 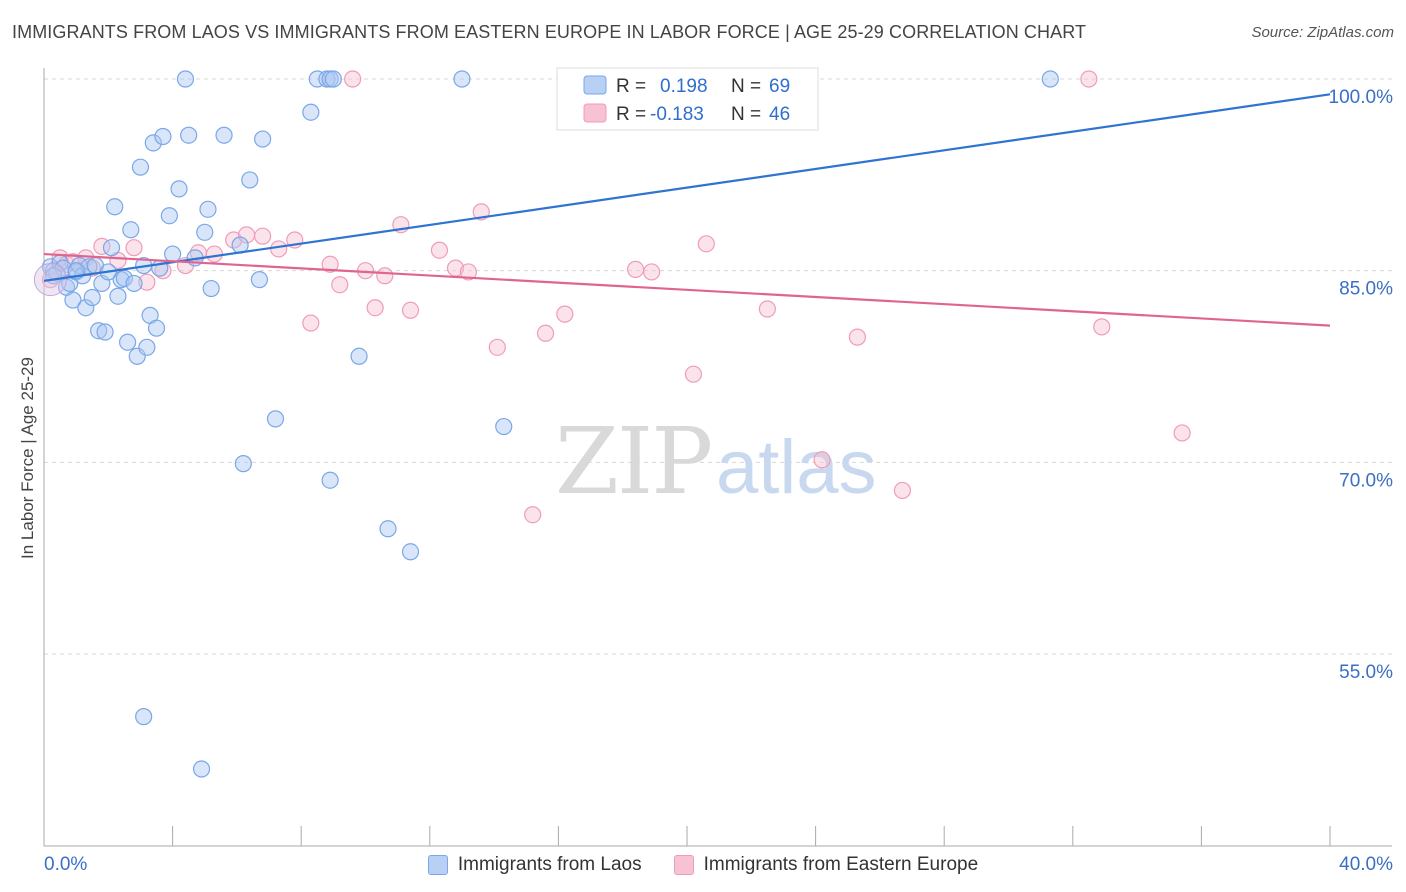 I want to click on legend-item-laos: Immigrants from Laos, so click(x=534, y=865).